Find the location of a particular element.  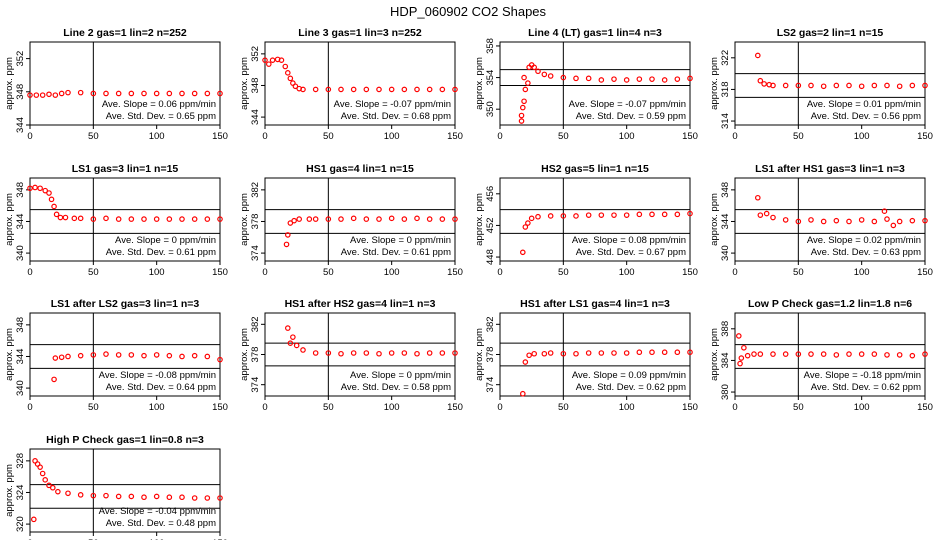

y-axis-label: approx. ppm is located at coordinates (244, 354).